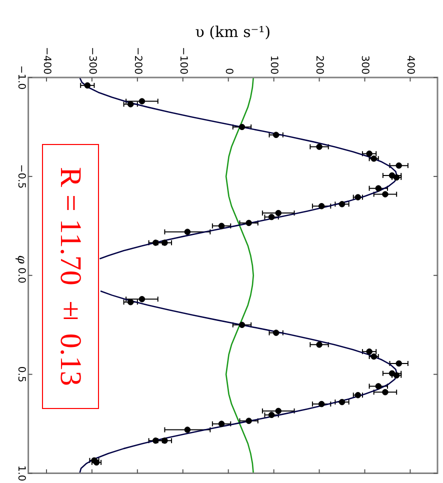  What do you see at coordinates (228, 71) in the screenshot?
I see `x-tick-label: 0` at bounding box center [228, 71].